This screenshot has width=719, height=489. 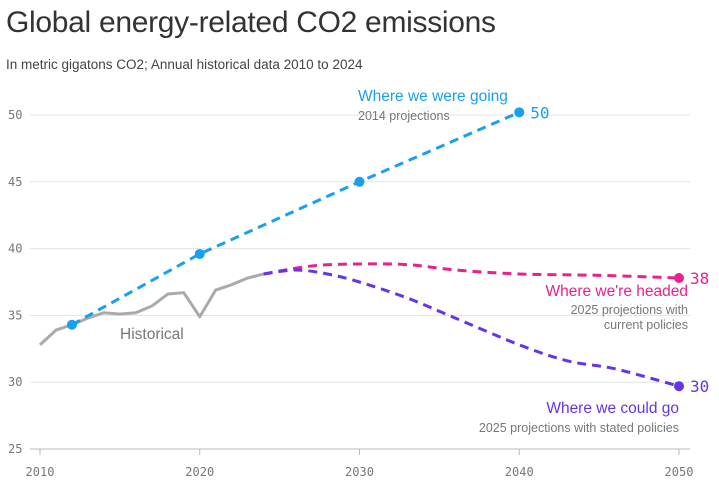 I want to click on end-value-label: 38, so click(x=699, y=278).